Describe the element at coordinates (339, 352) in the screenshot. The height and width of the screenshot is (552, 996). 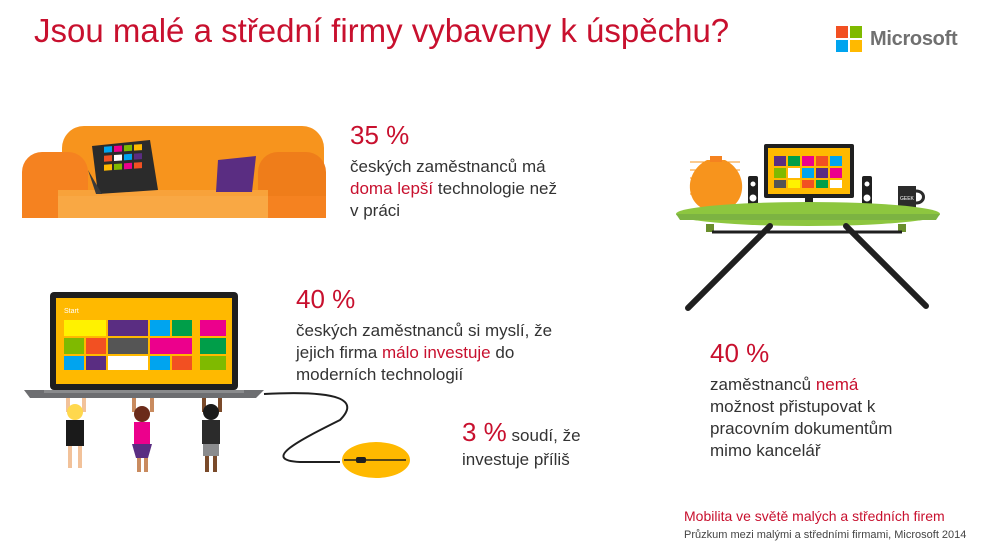
I see `desc-text: jejich firma` at that location.